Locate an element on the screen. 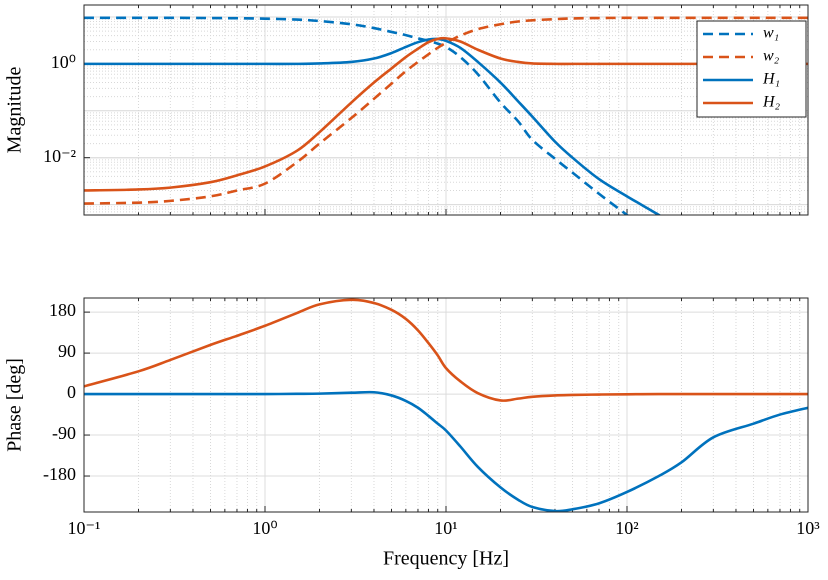 This screenshot has width=828, height=580. y-tick-label: 10⁰ is located at coordinates (63, 62).